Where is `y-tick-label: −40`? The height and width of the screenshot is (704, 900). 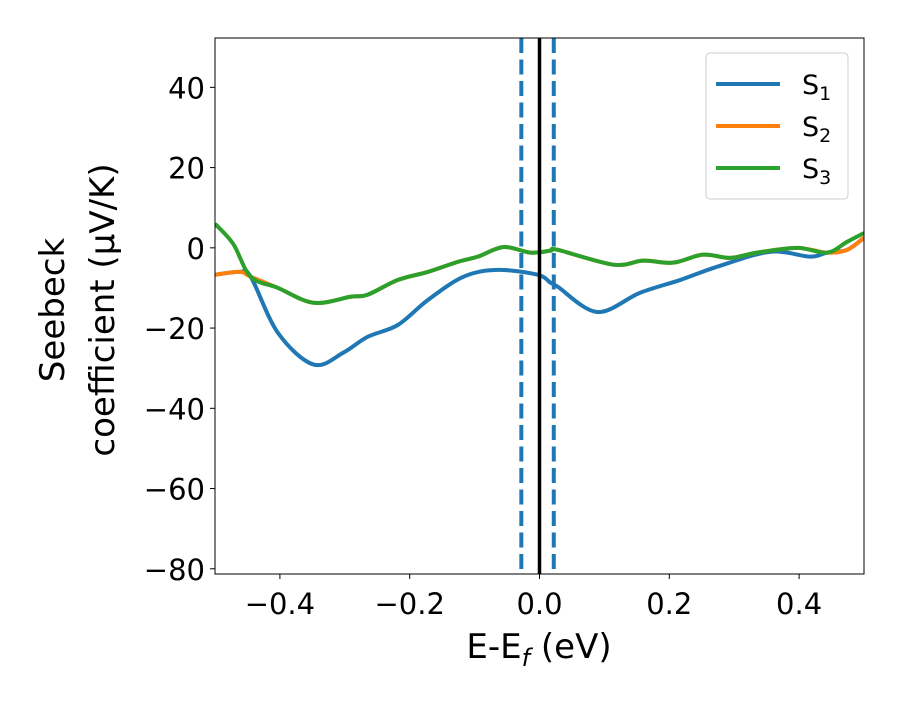
y-tick-label: −40 is located at coordinates (174, 409).